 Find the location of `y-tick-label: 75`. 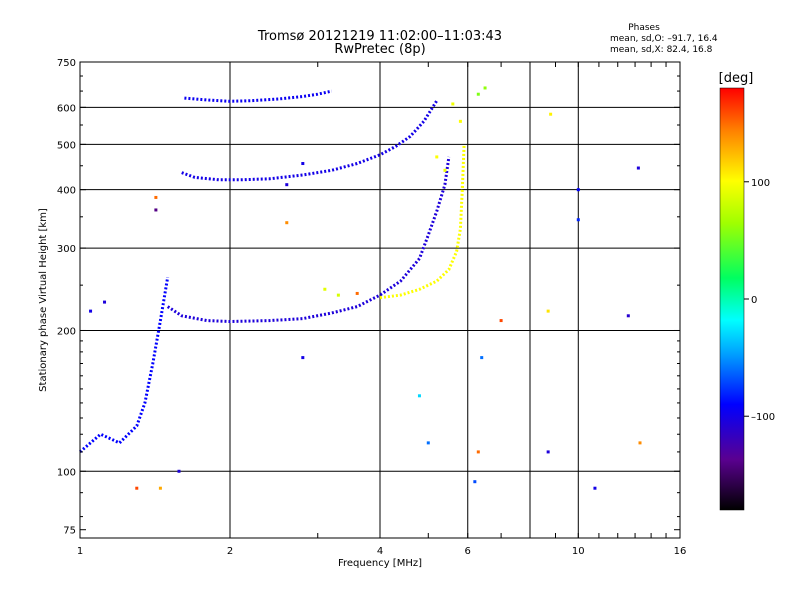

y-tick-label: 75 is located at coordinates (69, 531).